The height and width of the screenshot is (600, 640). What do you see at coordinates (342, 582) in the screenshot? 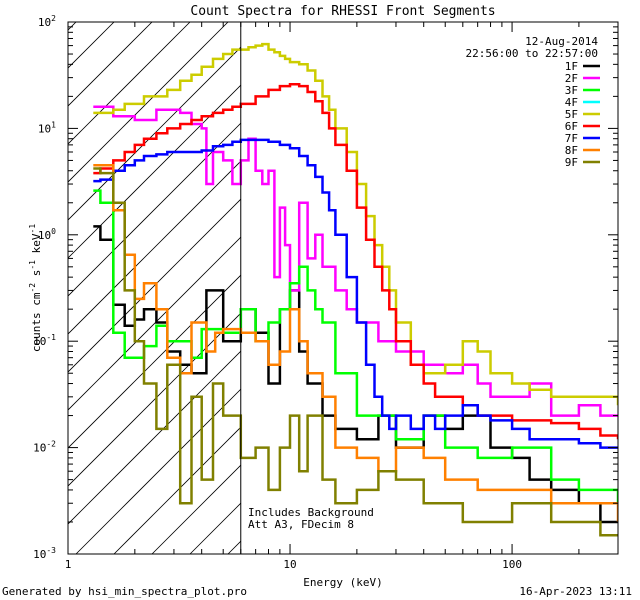
I see `x-axis-label: Energy (keV)` at bounding box center [342, 582].